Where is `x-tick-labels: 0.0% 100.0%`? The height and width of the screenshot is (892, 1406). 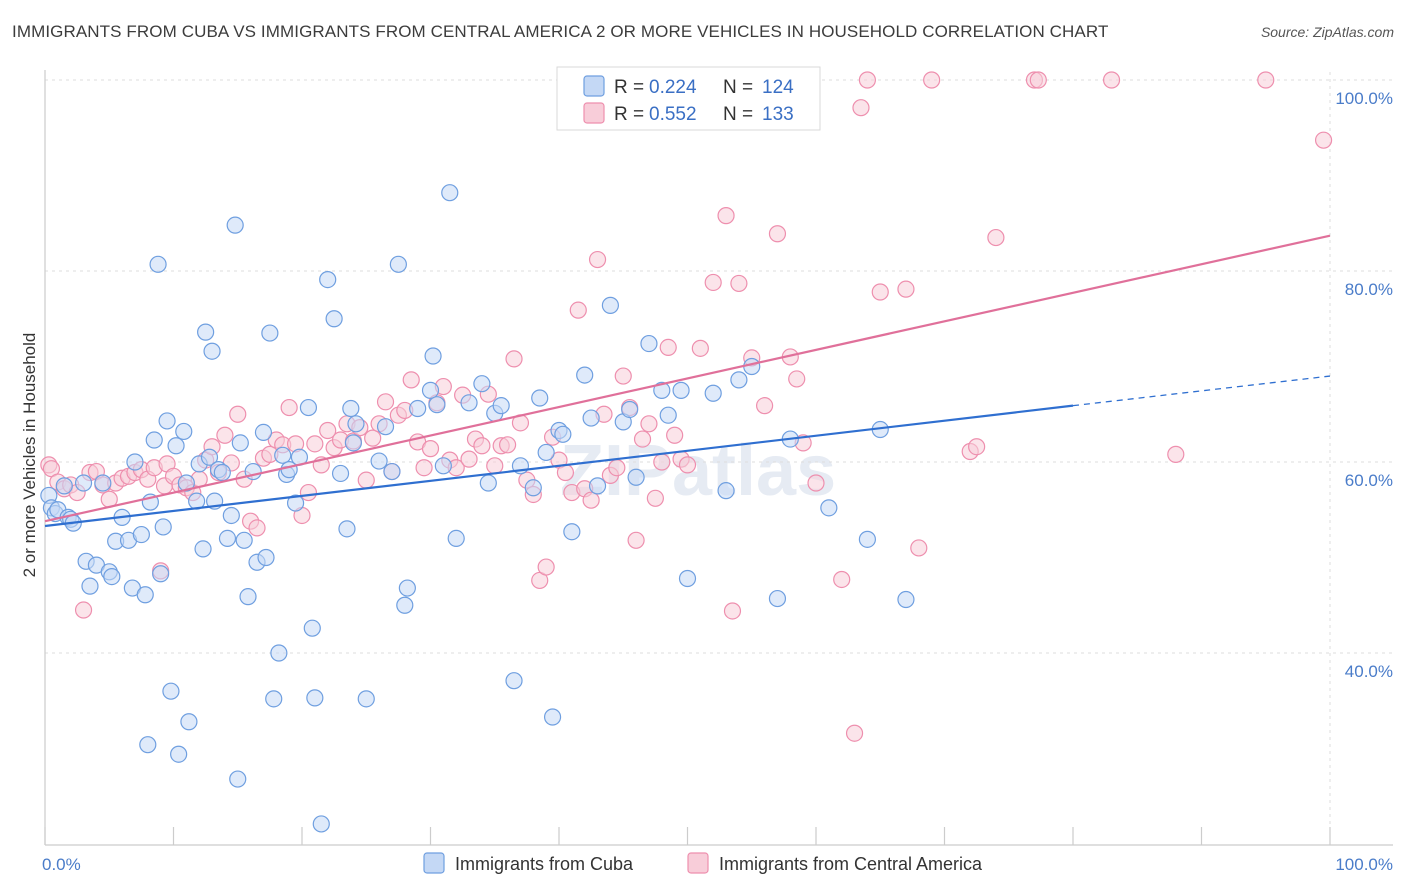
x-tick-labels: 0.0% 100.0% is located at coordinates (717, 864).